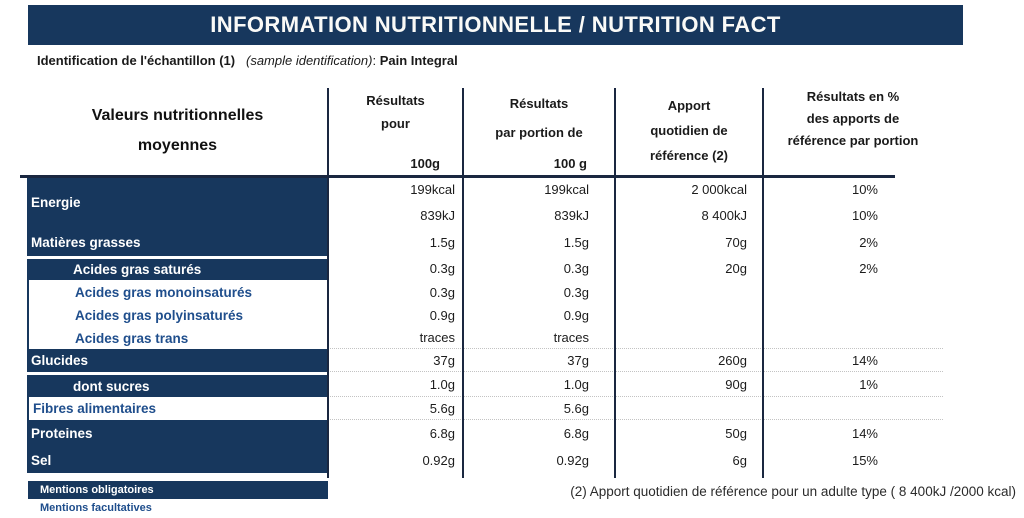  What do you see at coordinates (177, 433) in the screenshot?
I see `row-label: Proteines` at bounding box center [177, 433].